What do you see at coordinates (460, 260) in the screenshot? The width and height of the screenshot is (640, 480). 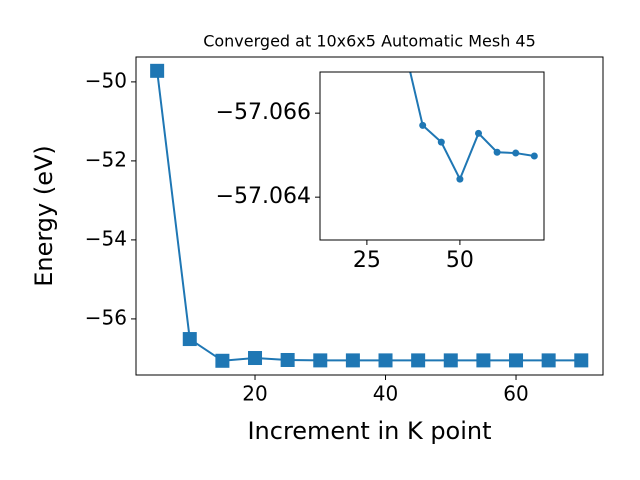 I see `x-tick-label: 50` at bounding box center [460, 260].